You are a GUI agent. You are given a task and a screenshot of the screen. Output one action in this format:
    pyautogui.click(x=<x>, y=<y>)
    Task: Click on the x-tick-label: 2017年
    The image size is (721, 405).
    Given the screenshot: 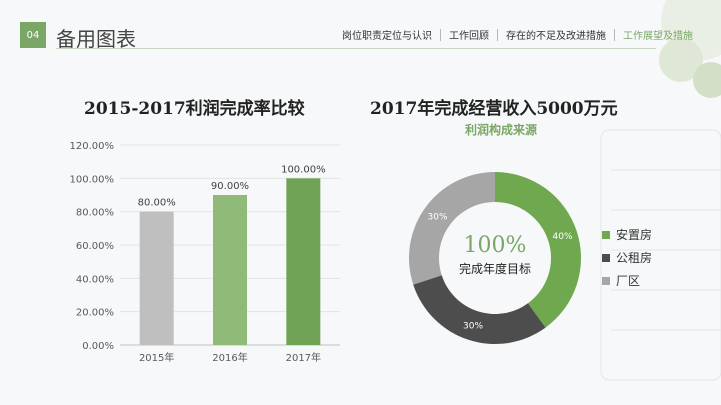 What is the action you would take?
    pyautogui.click(x=303, y=357)
    